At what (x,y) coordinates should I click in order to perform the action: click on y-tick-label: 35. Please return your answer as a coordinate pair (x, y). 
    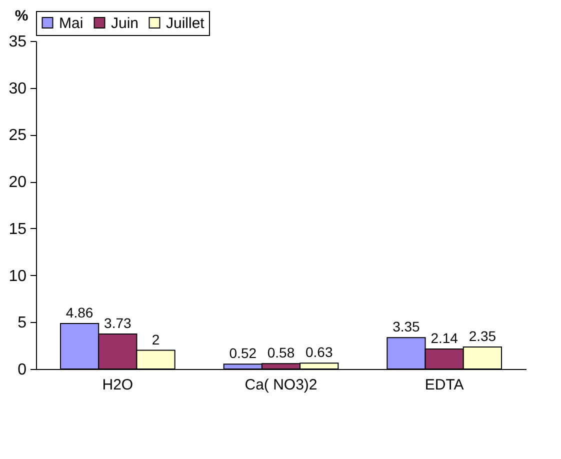
    Looking at the image, I should click on (17, 42).